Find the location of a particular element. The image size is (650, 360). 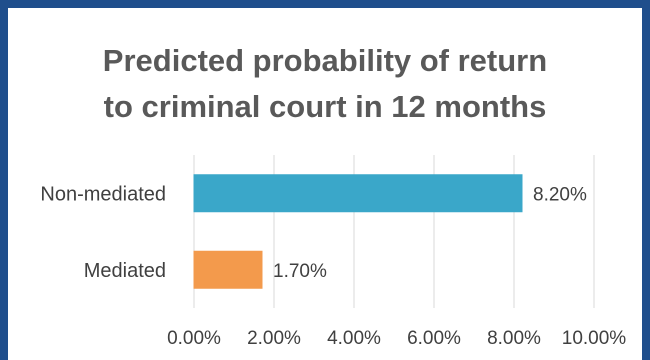

x-tick-label-3: 6.00% is located at coordinates (434, 338).